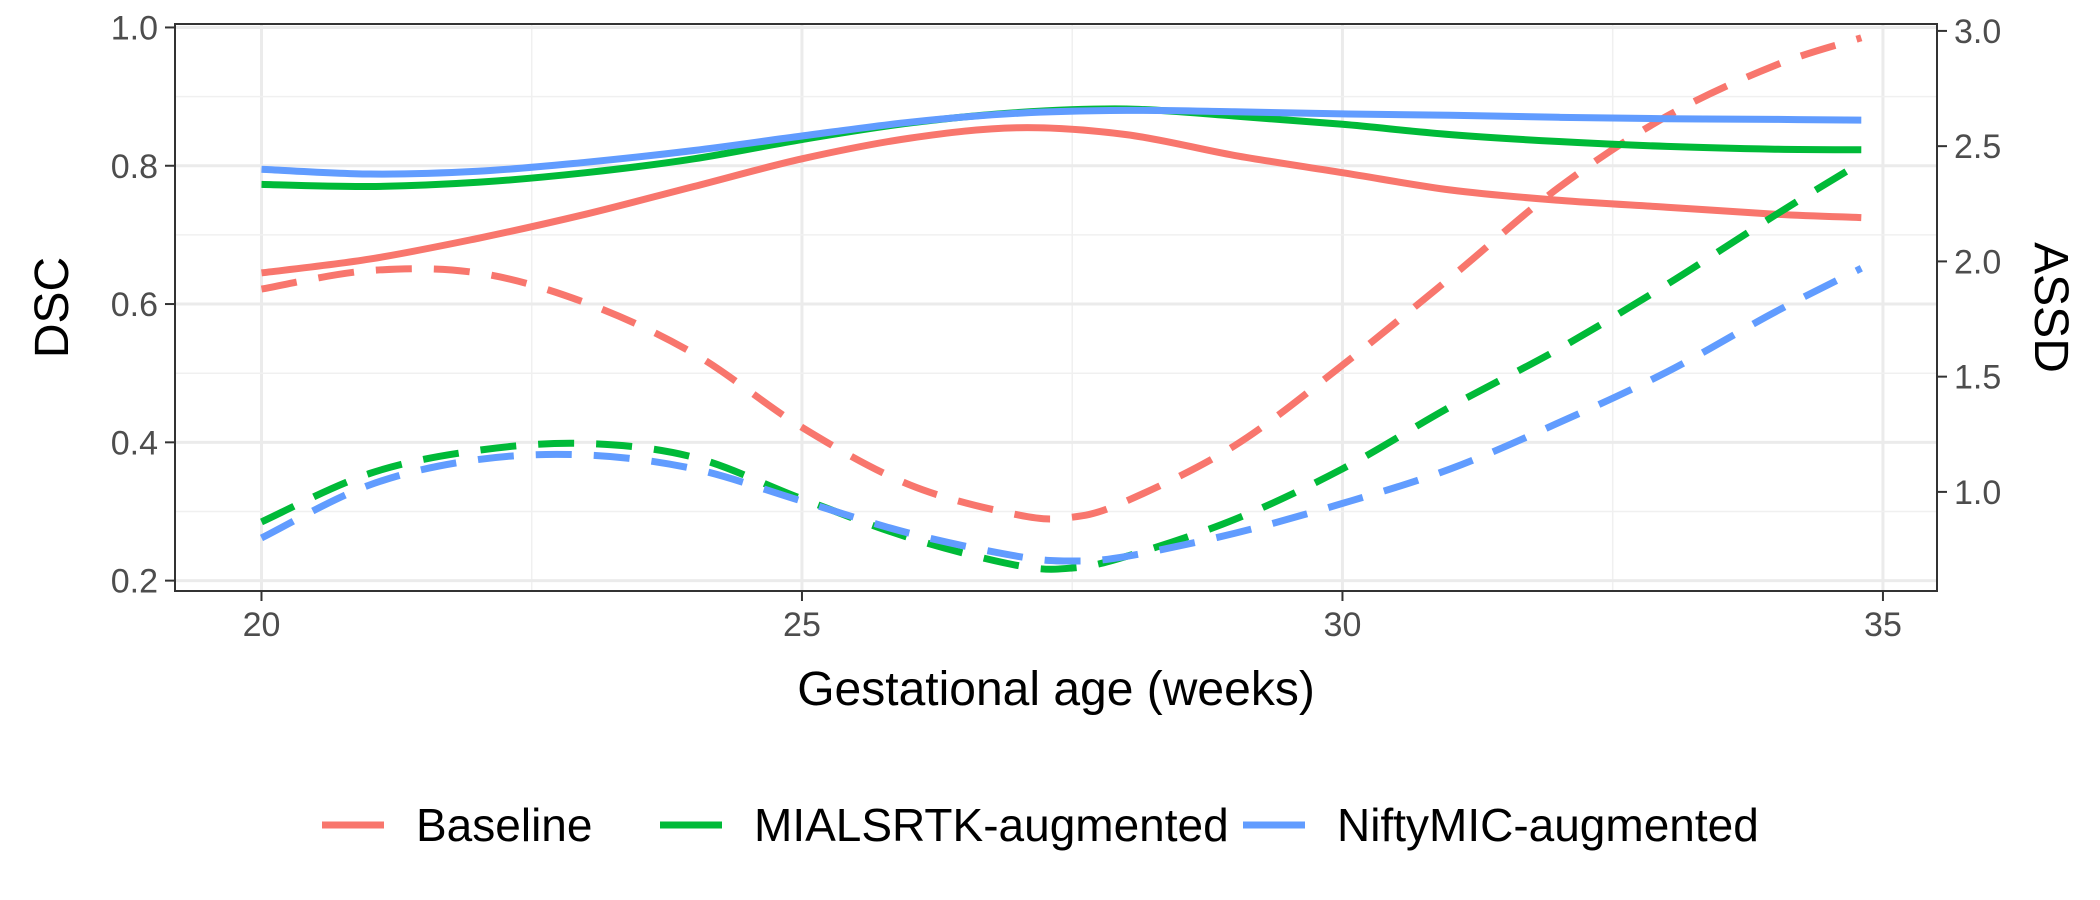  What do you see at coordinates (1883, 625) in the screenshot?
I see `x-tick-label: 35` at bounding box center [1883, 625].